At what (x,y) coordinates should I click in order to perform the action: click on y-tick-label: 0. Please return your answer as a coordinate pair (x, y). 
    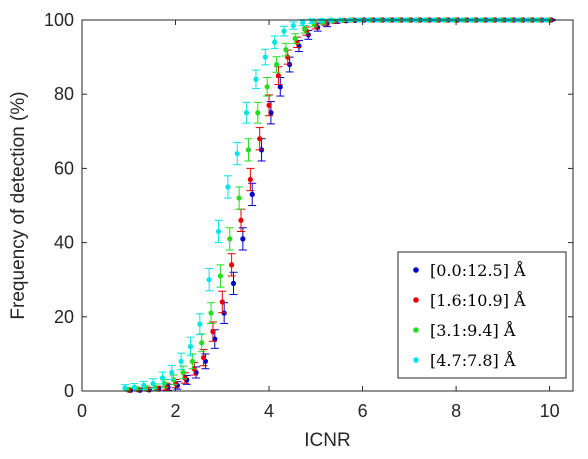
    Looking at the image, I should click on (69, 391).